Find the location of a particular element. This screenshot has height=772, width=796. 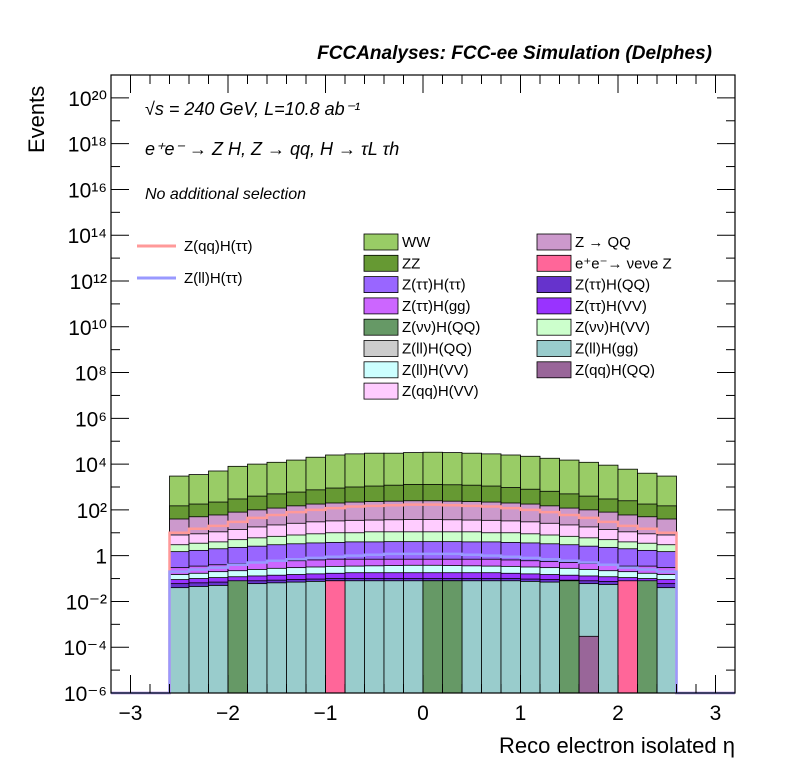

legend-swatch-zz is located at coordinates (381, 263).